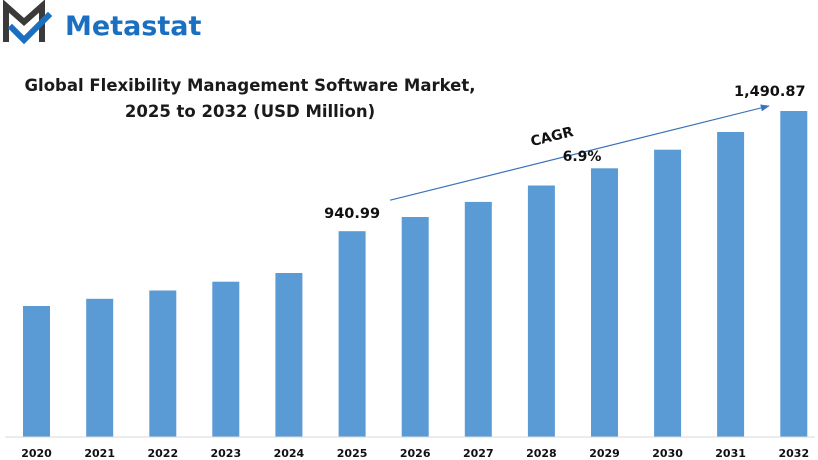  I want to click on x-tick-2024: 2024, so click(289, 453).